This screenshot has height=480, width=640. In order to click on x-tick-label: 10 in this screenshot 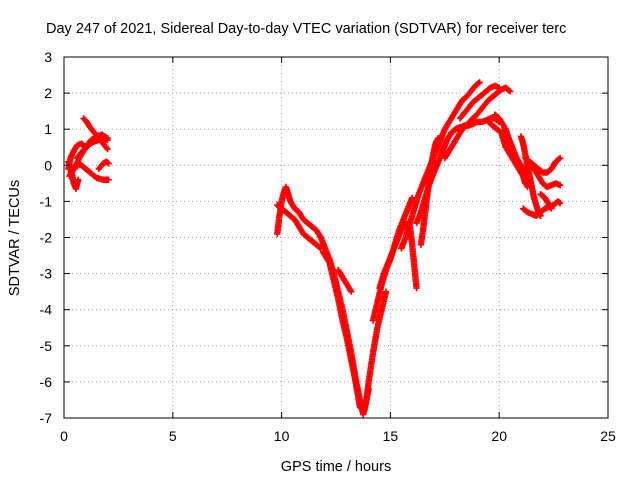, I will do `click(282, 436)`.